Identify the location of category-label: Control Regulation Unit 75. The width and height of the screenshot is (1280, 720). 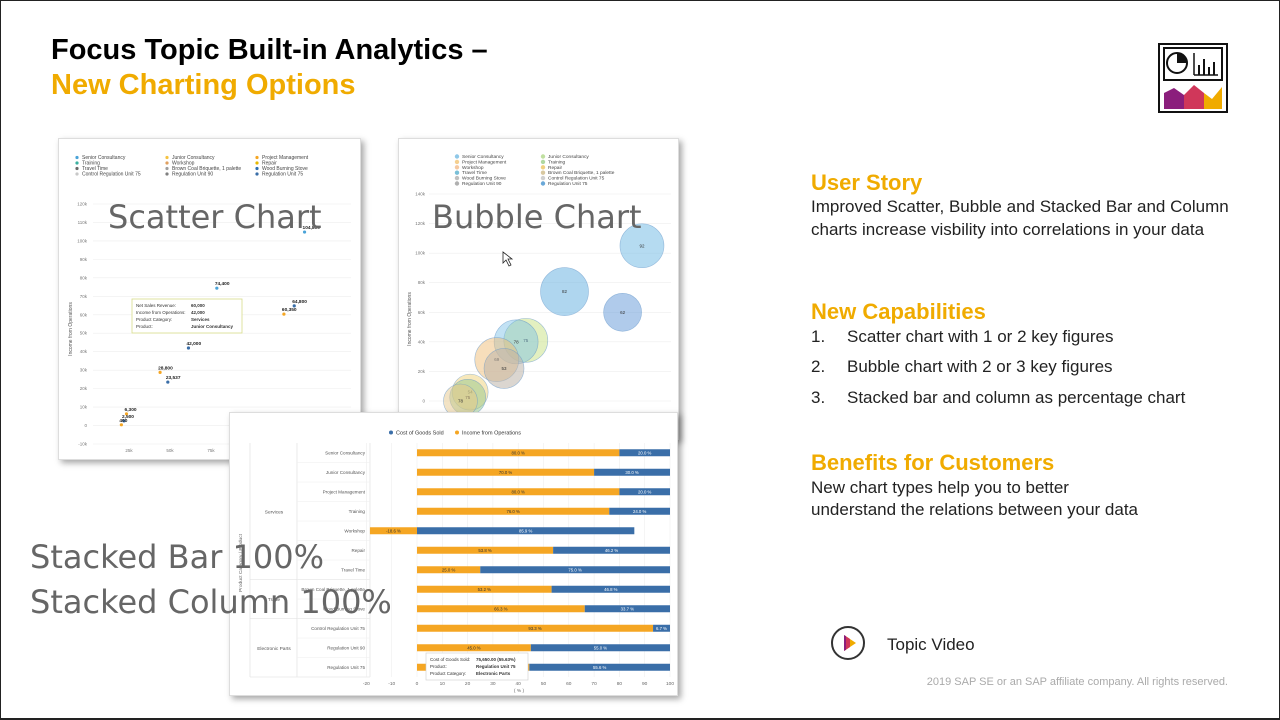
(338, 628).